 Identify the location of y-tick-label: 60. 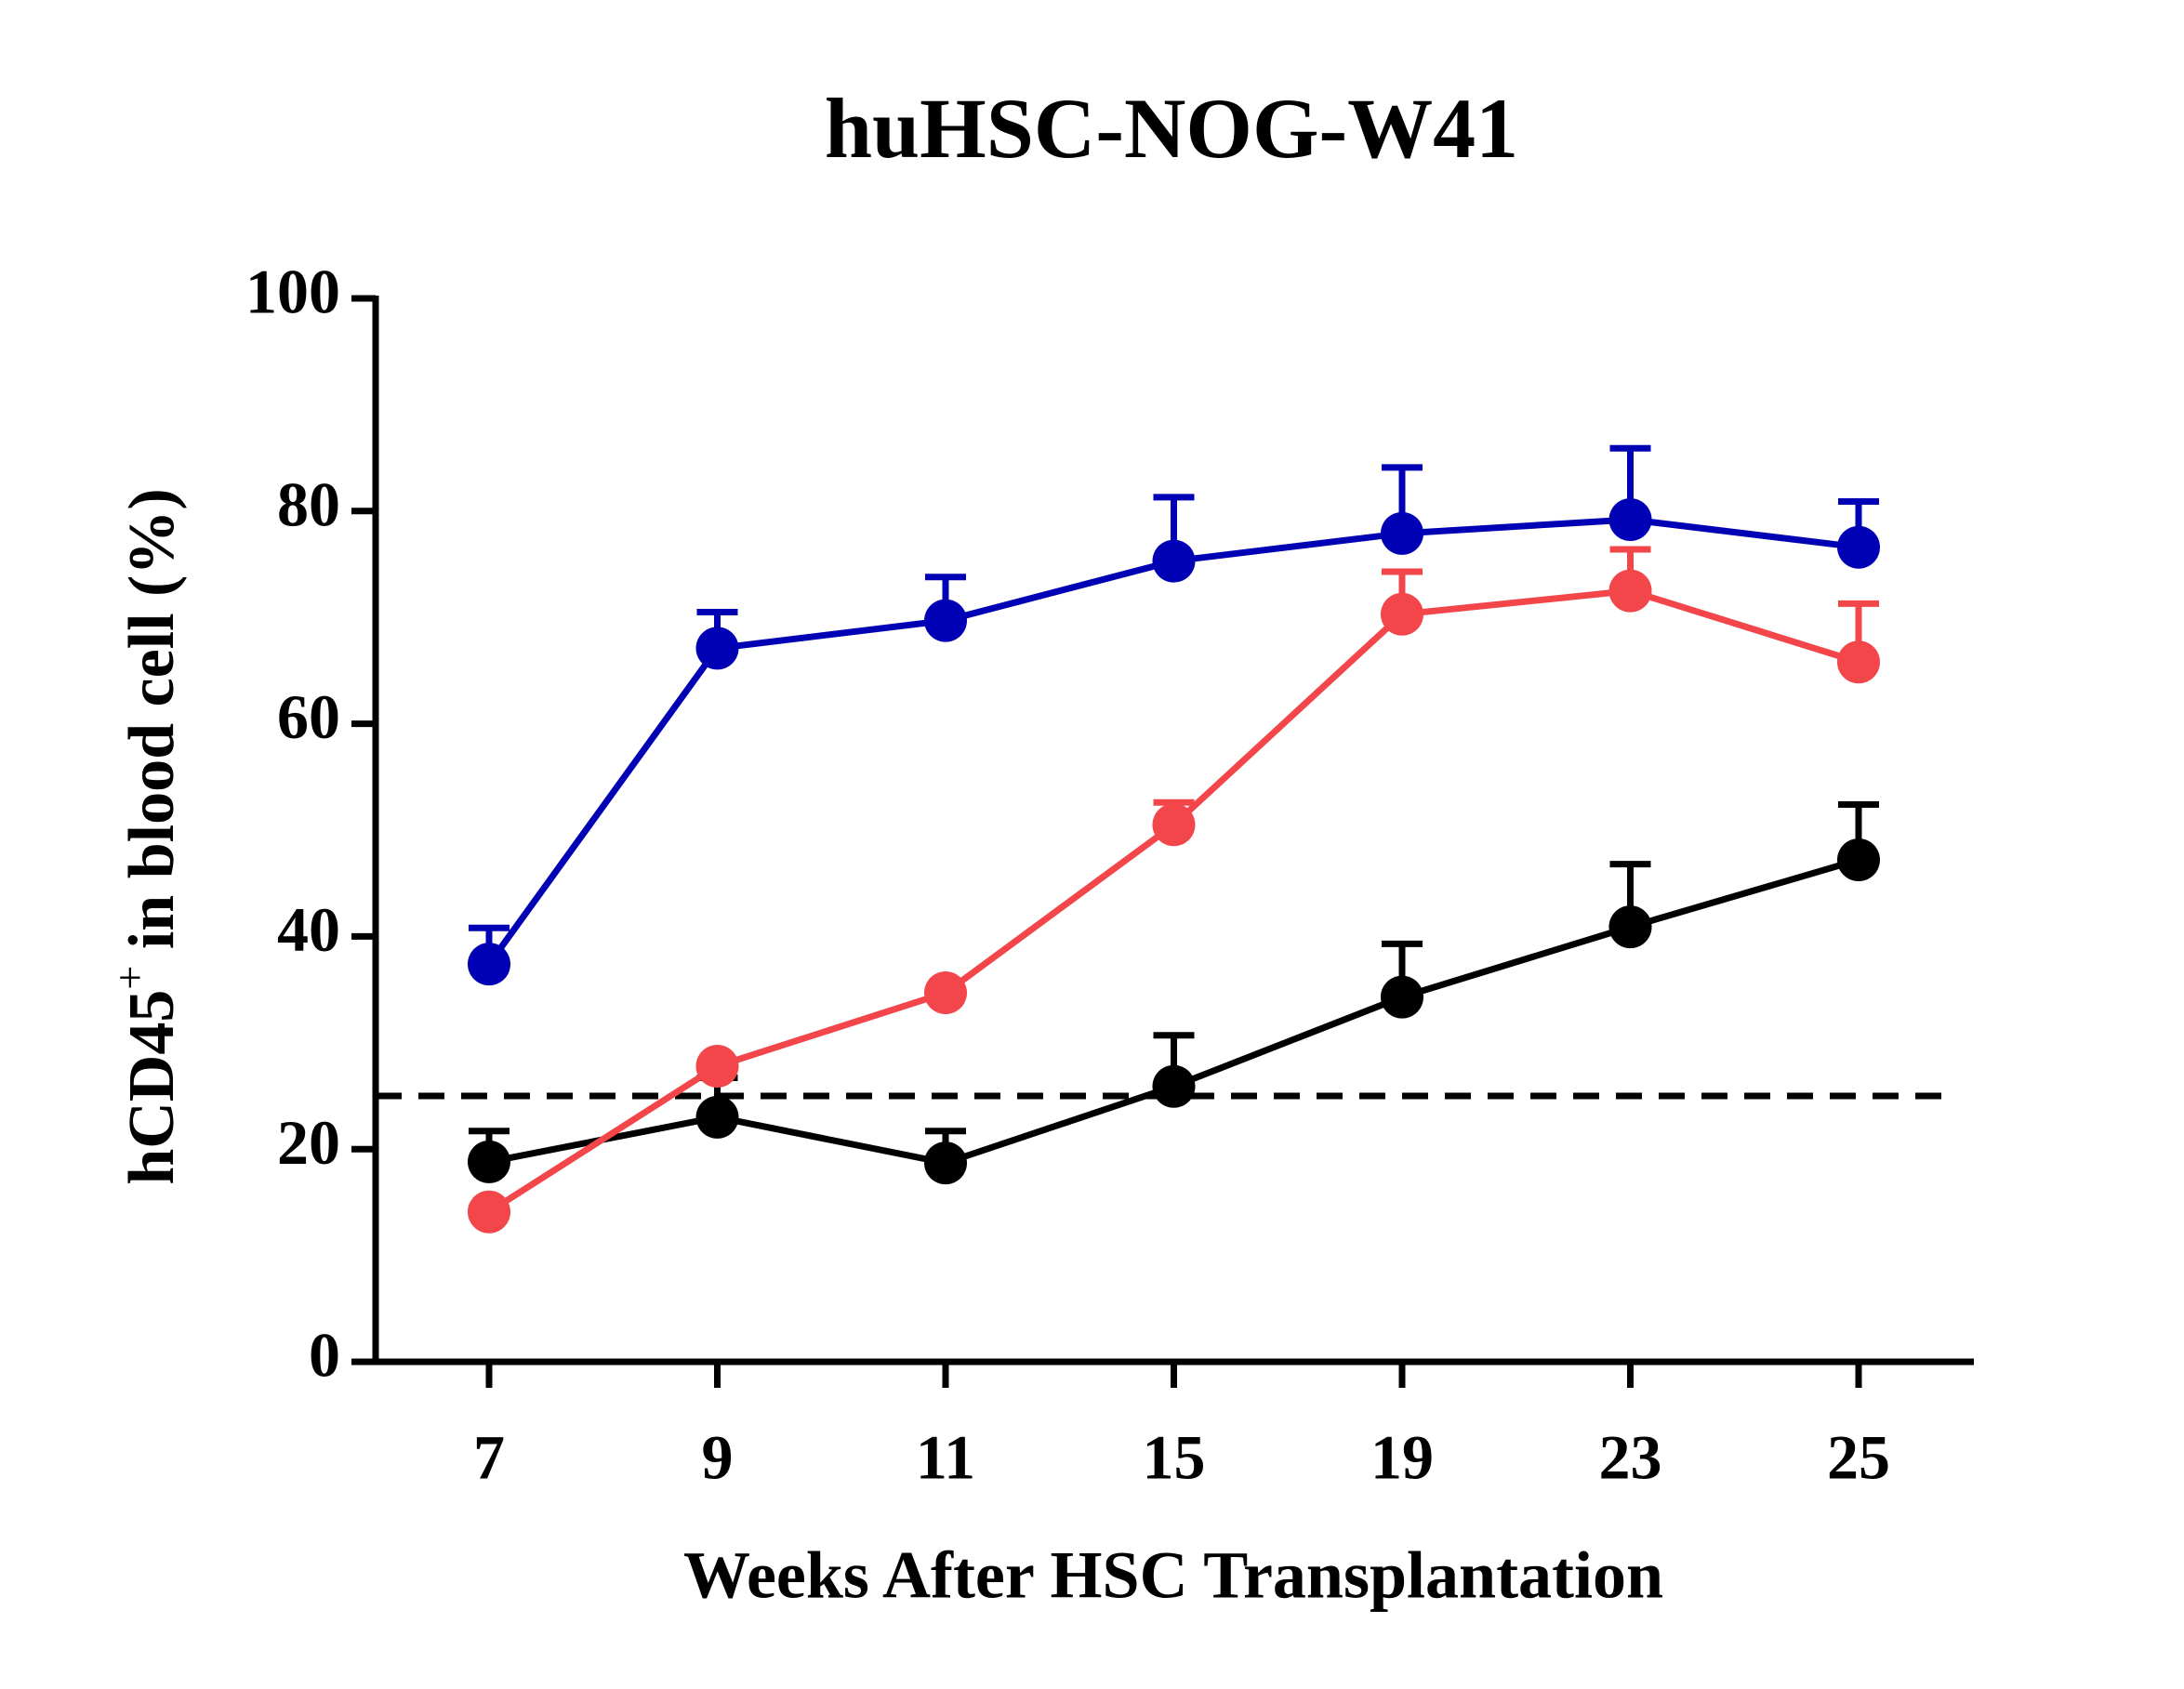
(308, 716).